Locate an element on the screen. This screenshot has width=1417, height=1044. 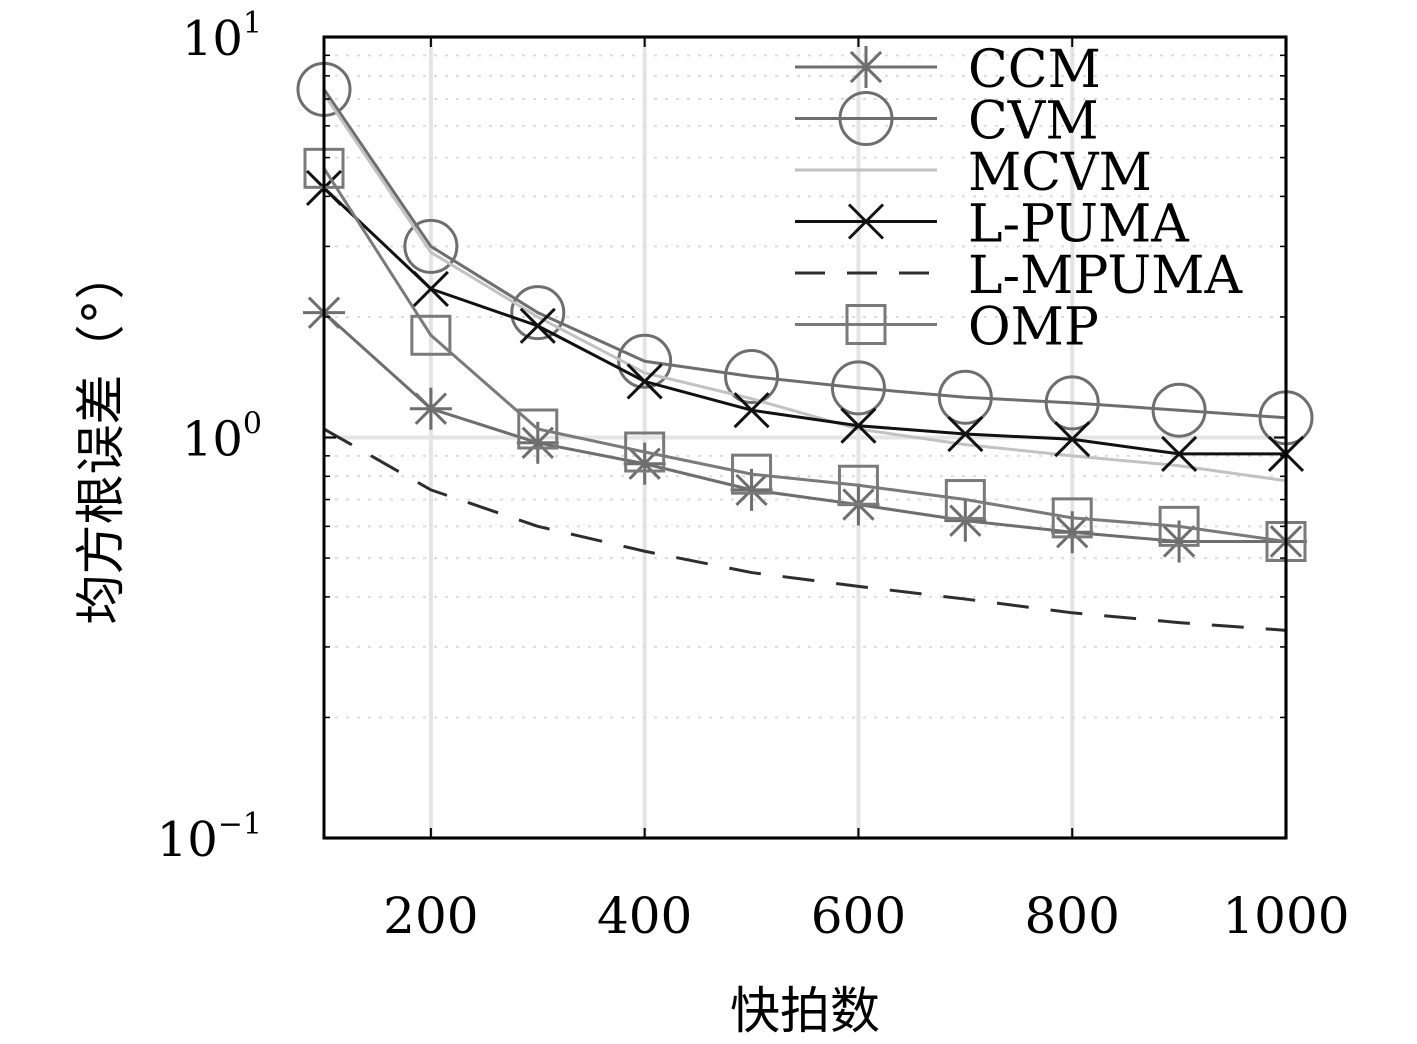
legend-label-l-mpuma: L-MPUMA is located at coordinates (1105, 276).